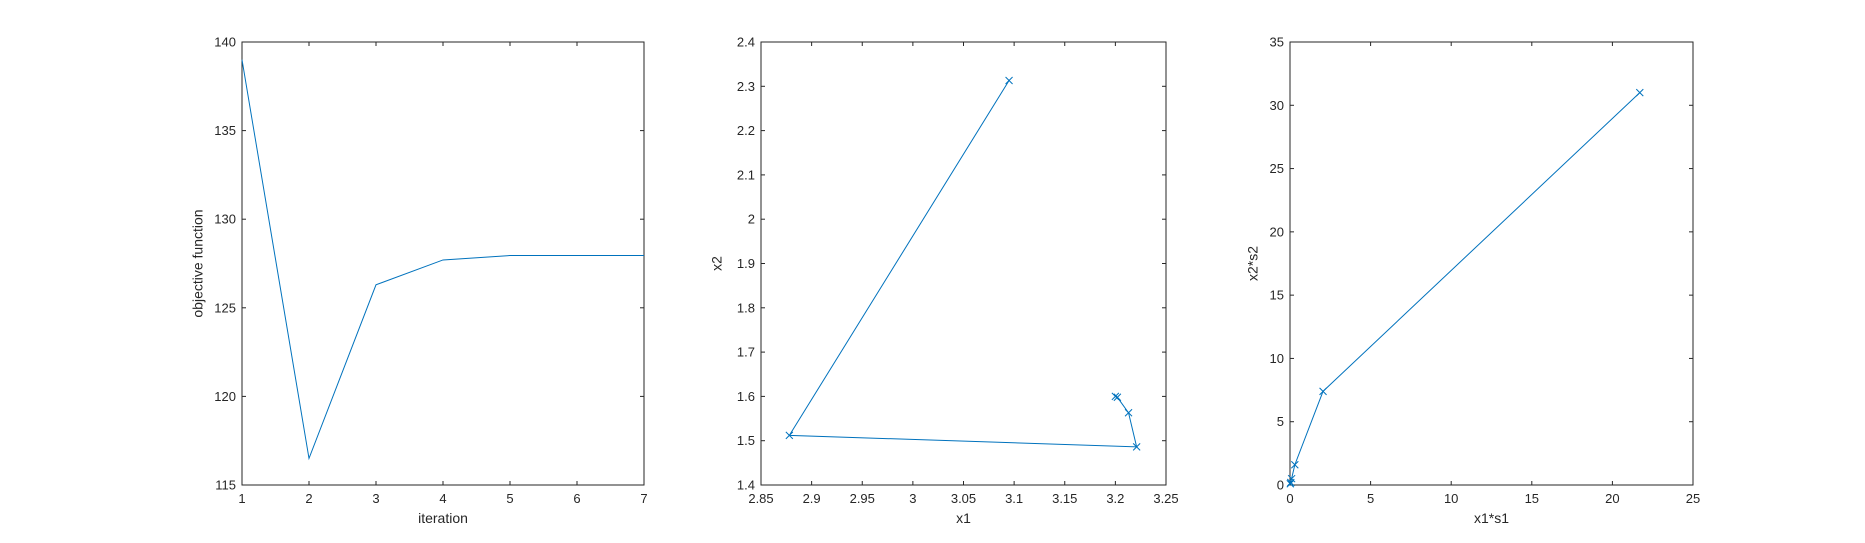 This screenshot has height=543, width=1865. I want to click on y-tick-label: 2, so click(751, 219).